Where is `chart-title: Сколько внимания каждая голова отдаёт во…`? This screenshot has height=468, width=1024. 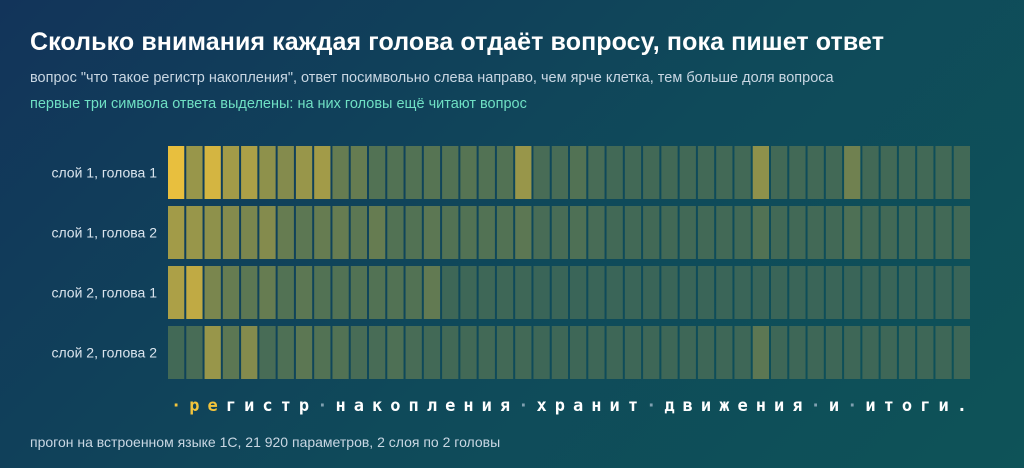
chart-title: Сколько внимания каждая голова отдаёт во… is located at coordinates (457, 42).